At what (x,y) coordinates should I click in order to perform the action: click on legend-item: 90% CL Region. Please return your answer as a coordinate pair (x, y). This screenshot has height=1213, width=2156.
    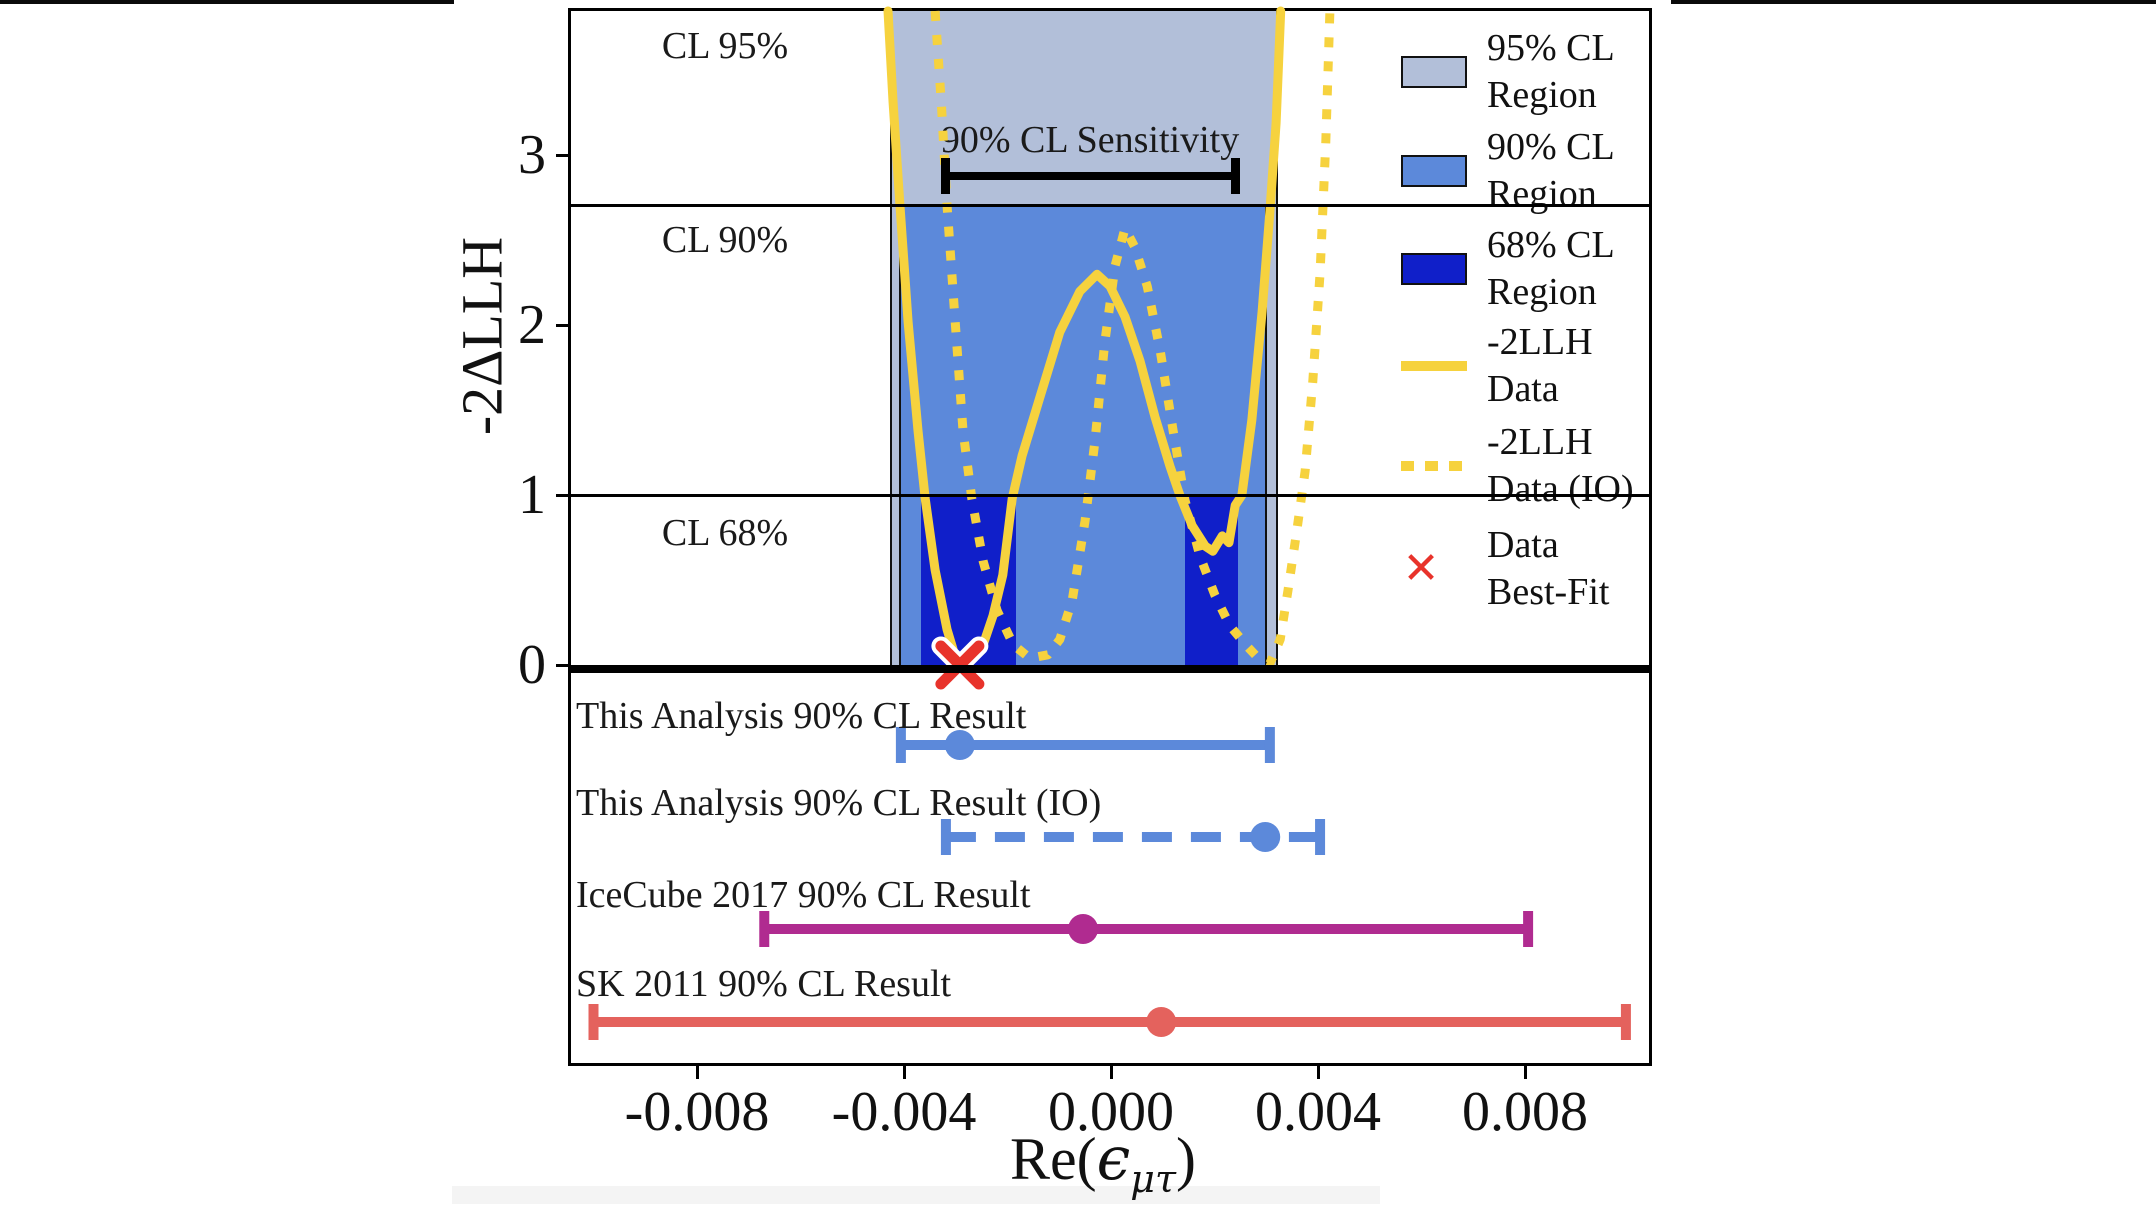
    Looking at the image, I should click on (1524, 171).